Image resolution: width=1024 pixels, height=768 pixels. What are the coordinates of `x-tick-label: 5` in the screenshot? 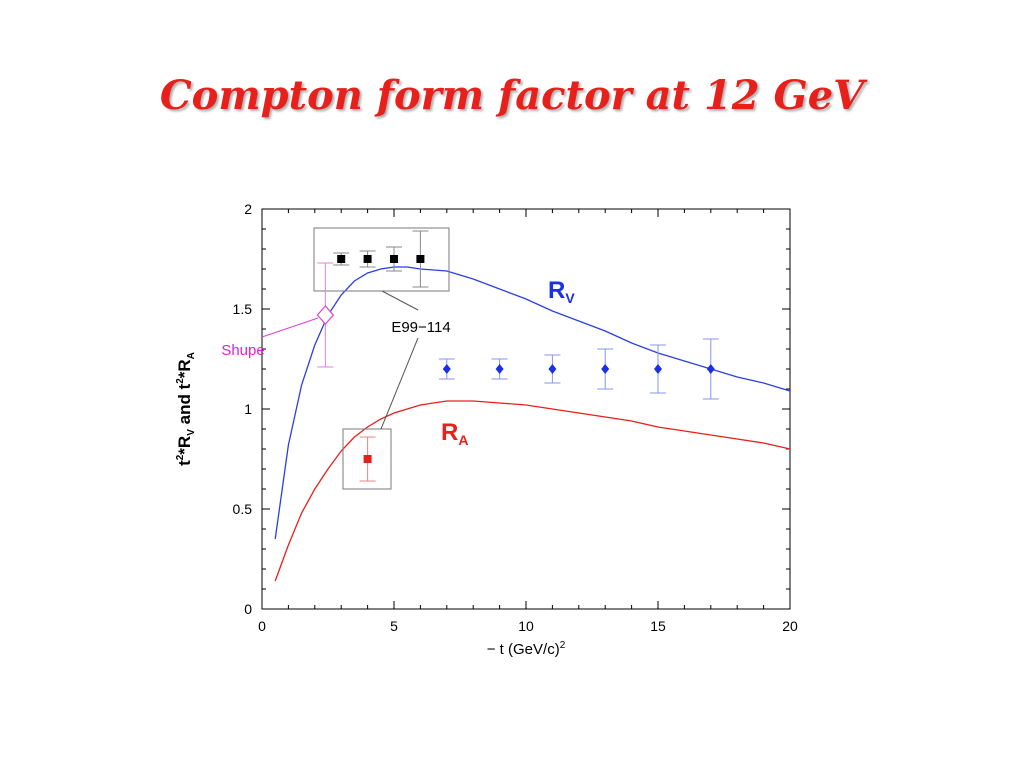 It's located at (394, 626).